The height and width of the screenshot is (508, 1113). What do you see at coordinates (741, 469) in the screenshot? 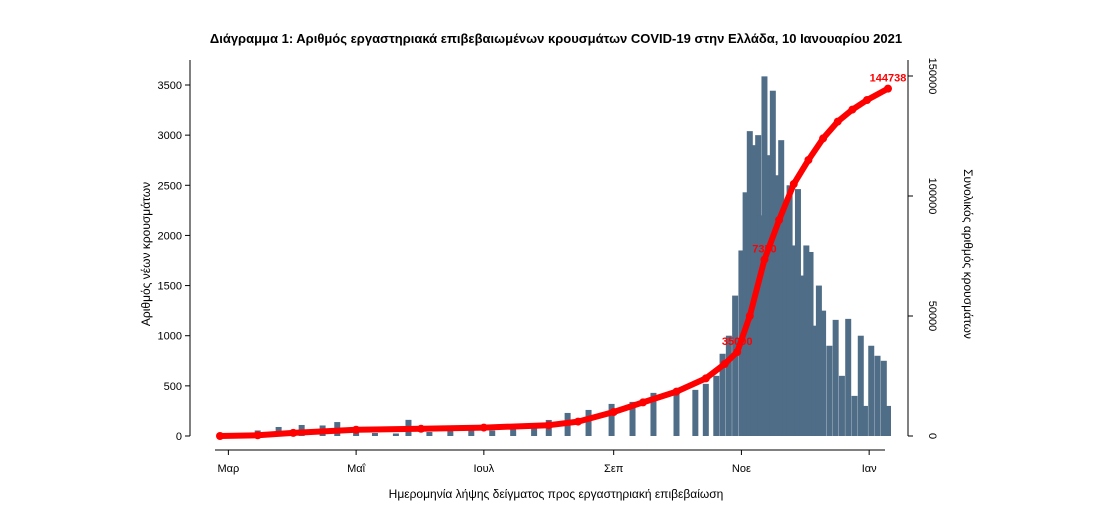
I see `x-tick-label: Νοε` at bounding box center [741, 469].